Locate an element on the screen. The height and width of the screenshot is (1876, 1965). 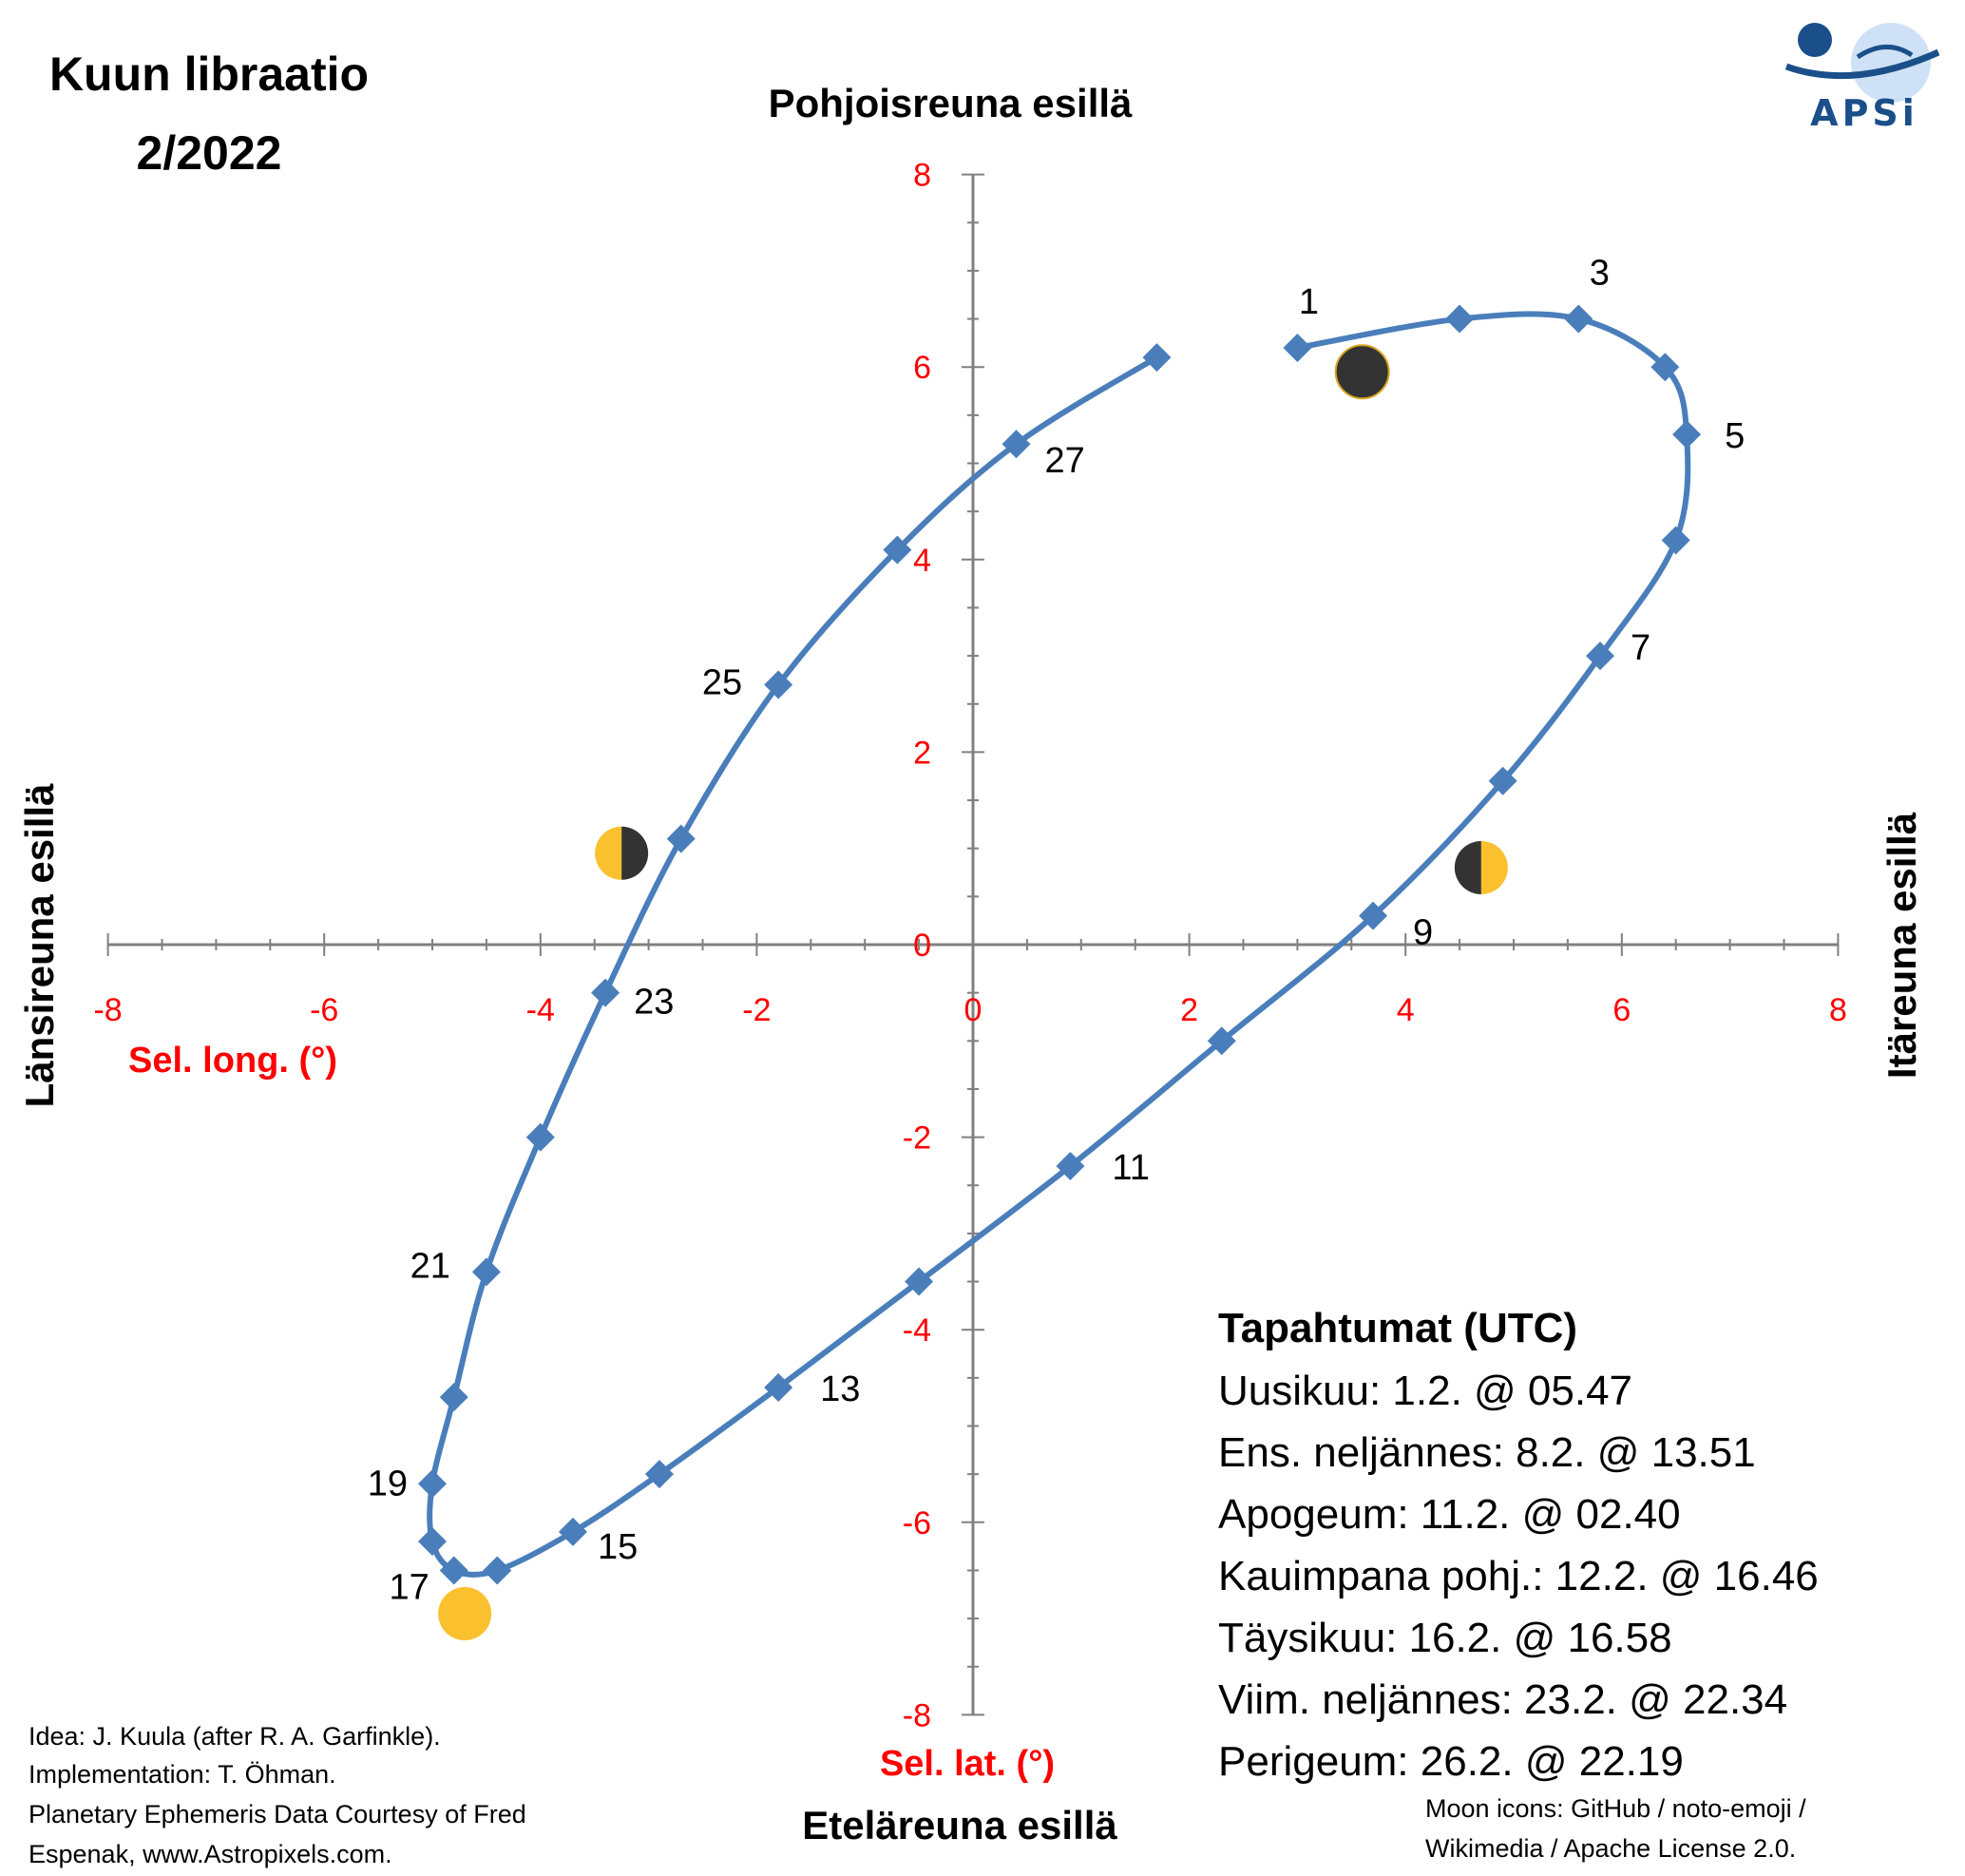
y-axis-label: Sel. lat. (°) is located at coordinates (967, 1764).